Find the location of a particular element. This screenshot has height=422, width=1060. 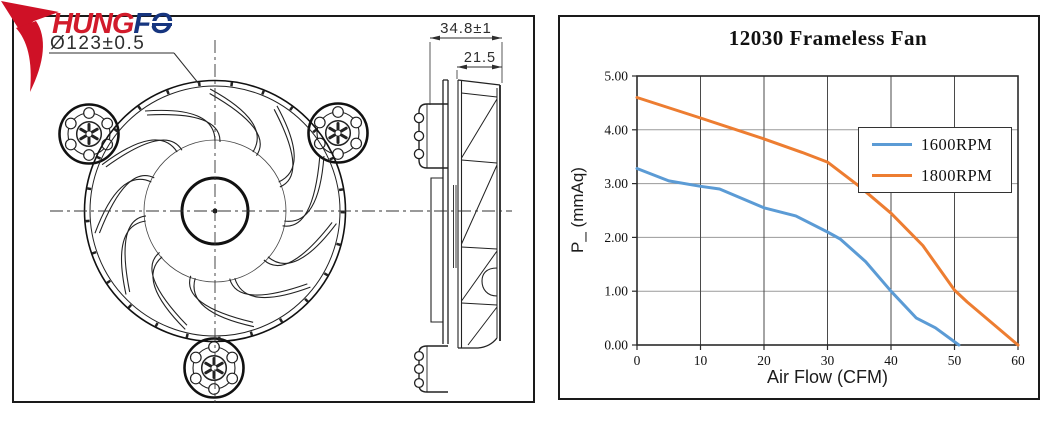

legend-item-1600rpm: 1600RPM is located at coordinates (935, 144).